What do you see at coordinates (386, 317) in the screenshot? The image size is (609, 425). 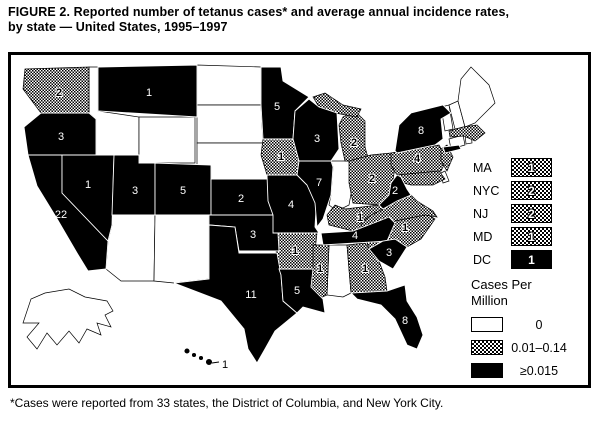 I see `state-FL` at bounding box center [386, 317].